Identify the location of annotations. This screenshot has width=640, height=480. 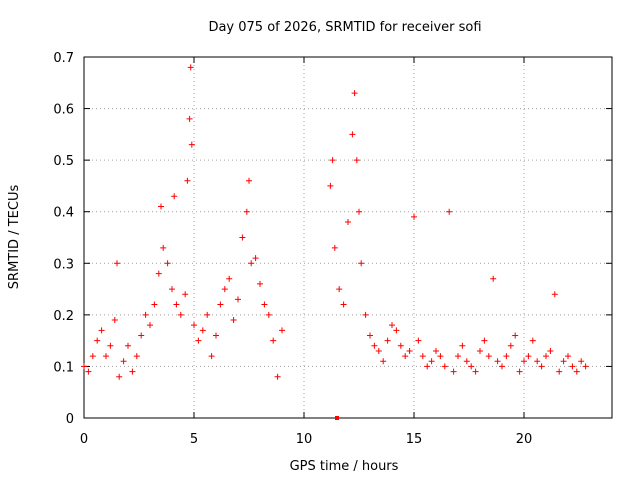
(337, 418).